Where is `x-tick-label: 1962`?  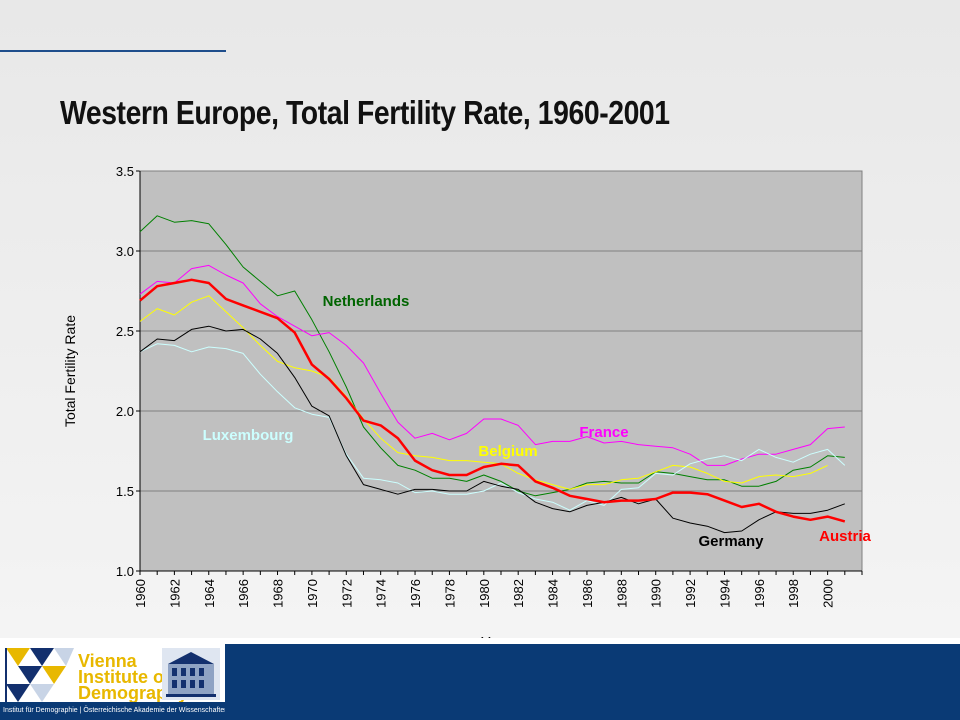 x-tick-label: 1962 is located at coordinates (174, 593).